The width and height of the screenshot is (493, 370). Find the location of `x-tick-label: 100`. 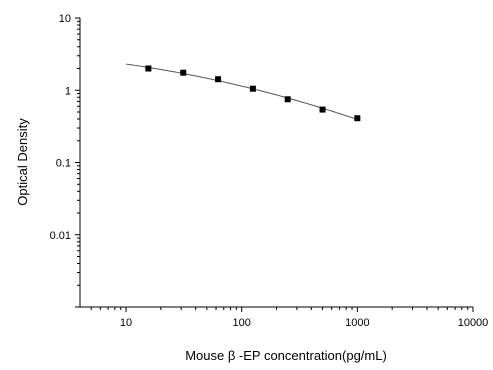

x-tick-label: 100 is located at coordinates (242, 323).